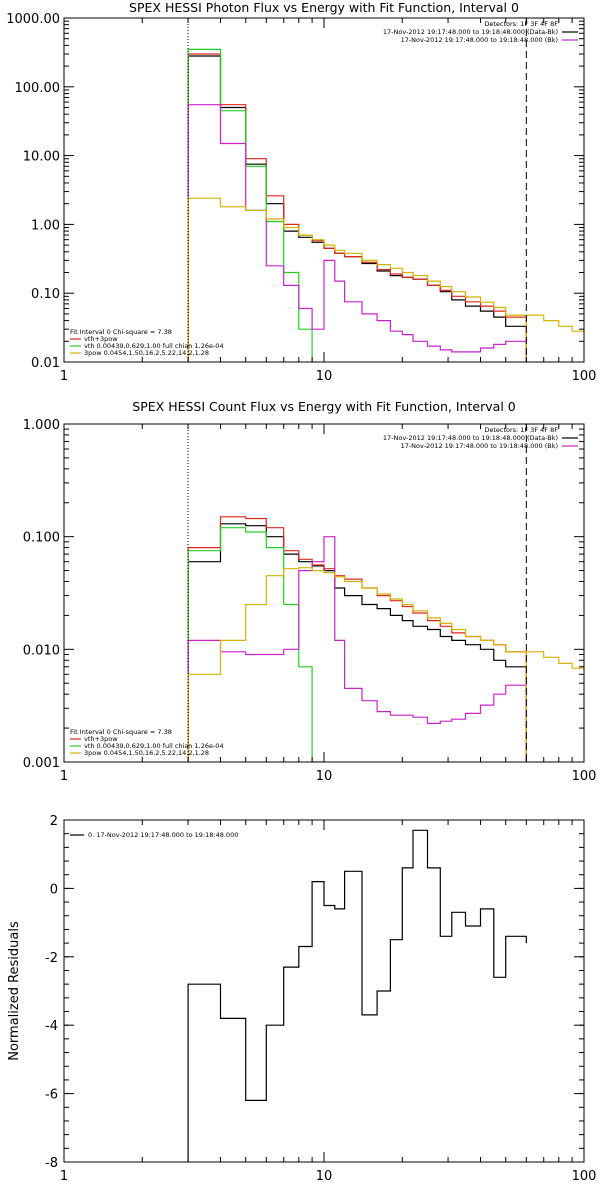 This screenshot has height=1200, width=600. I want to click on y-tick-label: 10.00, so click(41, 157).